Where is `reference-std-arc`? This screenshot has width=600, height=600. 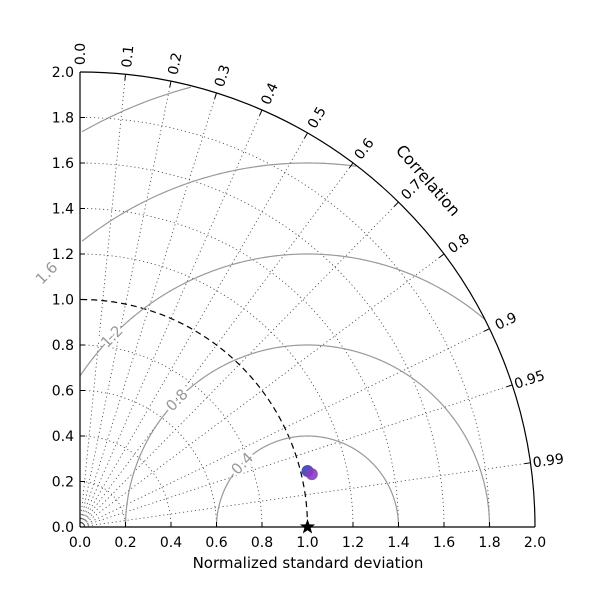
reference-std-arc is located at coordinates (194, 413).